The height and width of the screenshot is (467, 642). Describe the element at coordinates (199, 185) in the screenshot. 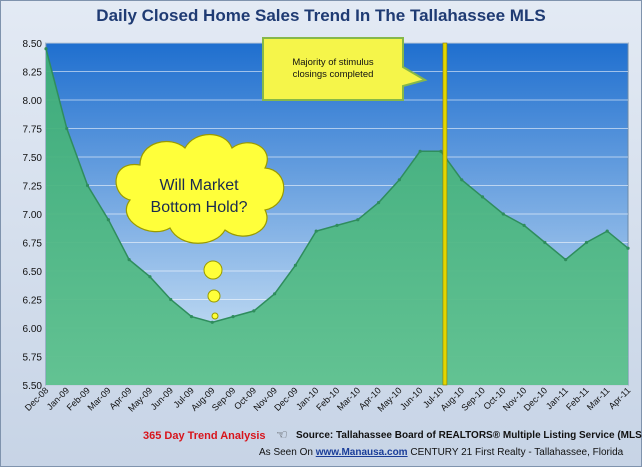

I see `thought-text: Will Market` at that location.